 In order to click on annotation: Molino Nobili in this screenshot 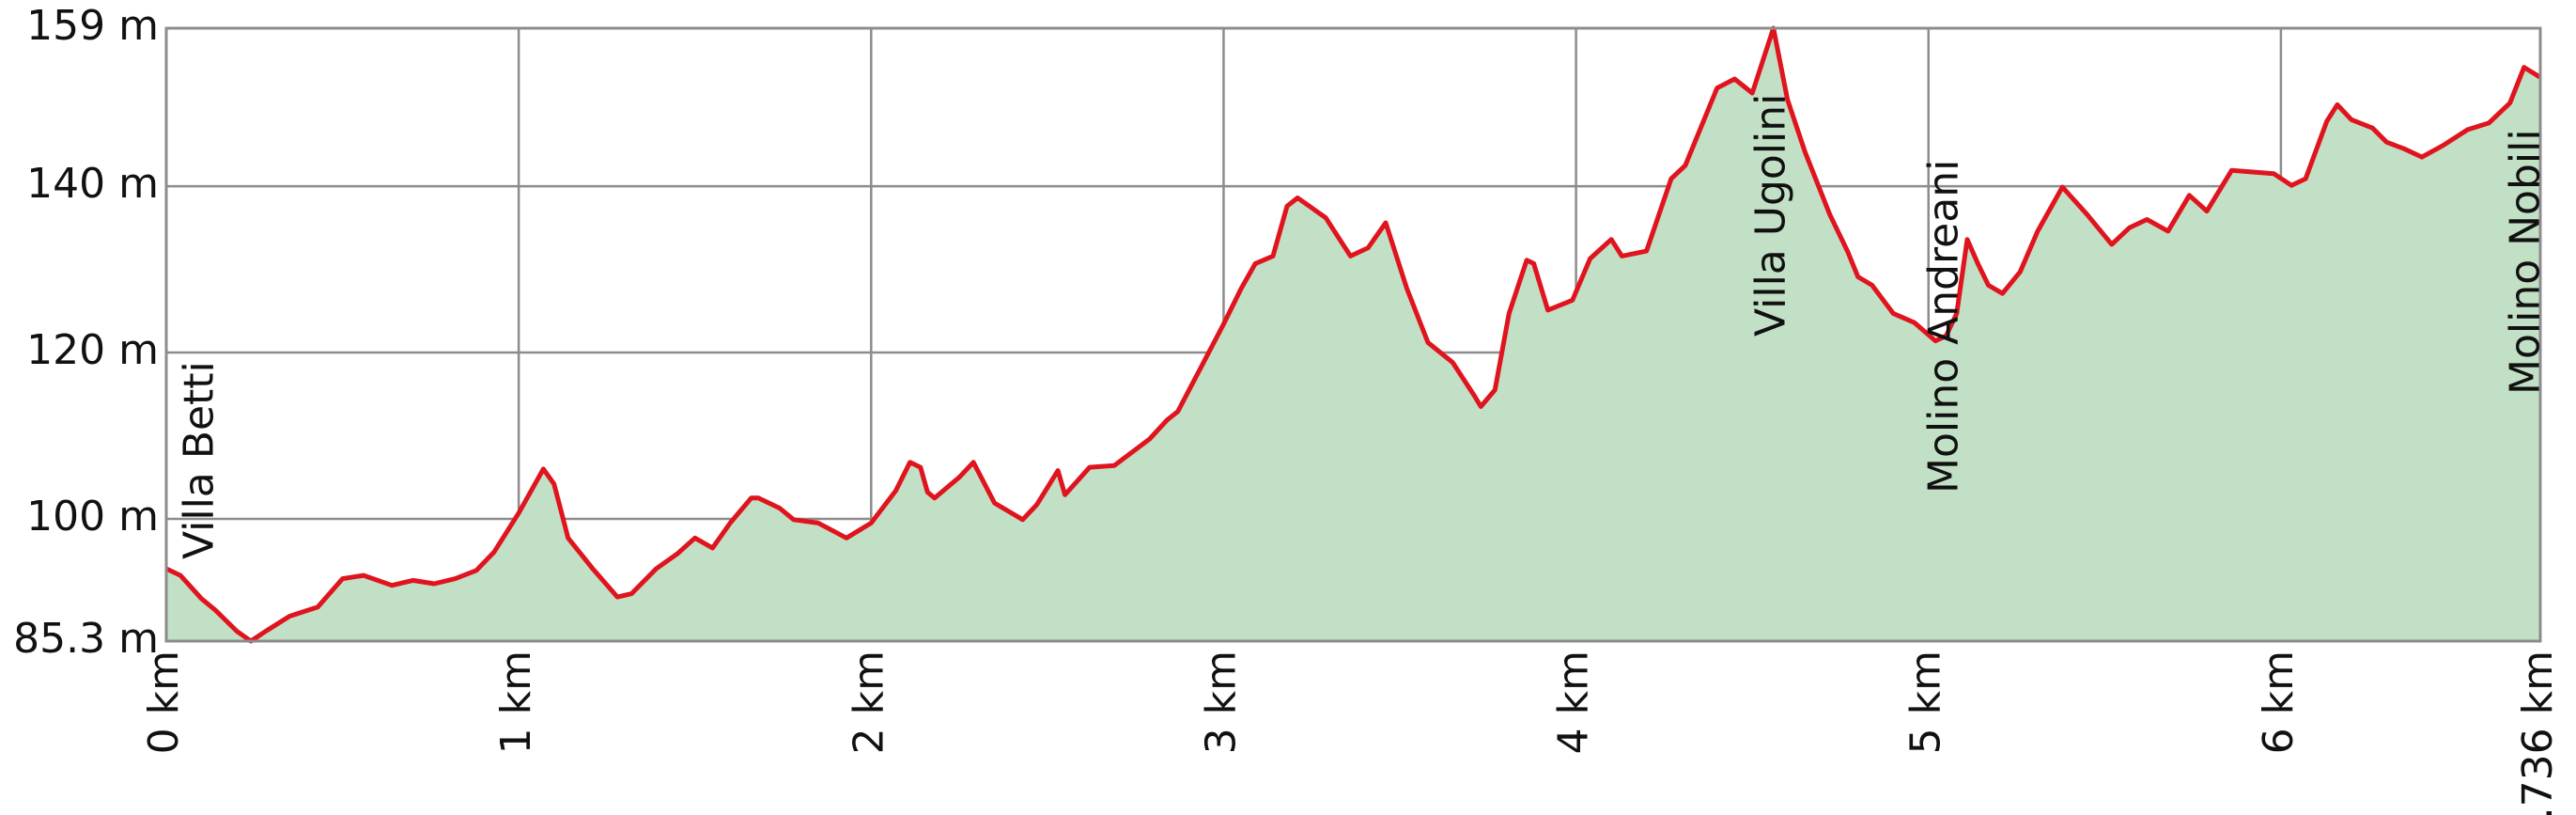, I will do `click(2525, 262)`.